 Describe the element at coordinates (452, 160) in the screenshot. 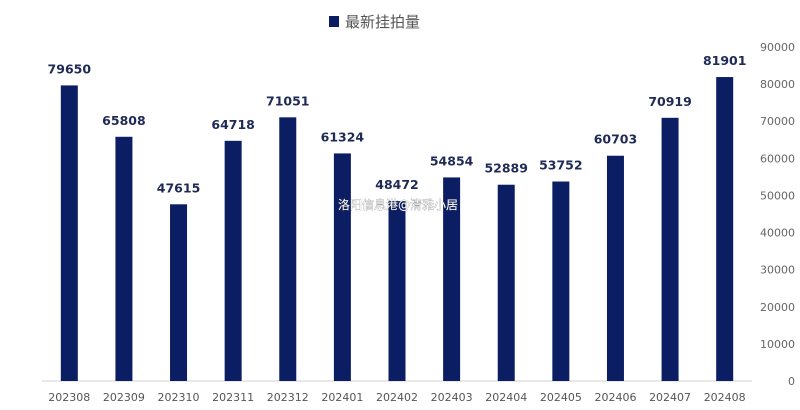

I see `data-label: 54854` at that location.